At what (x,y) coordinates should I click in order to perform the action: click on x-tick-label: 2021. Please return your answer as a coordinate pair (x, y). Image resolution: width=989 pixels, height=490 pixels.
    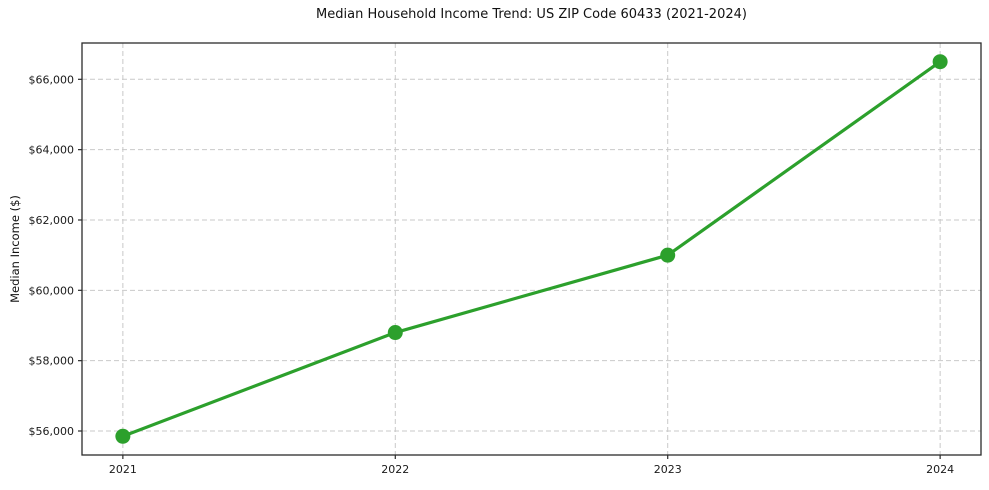
    Looking at the image, I should click on (123, 469).